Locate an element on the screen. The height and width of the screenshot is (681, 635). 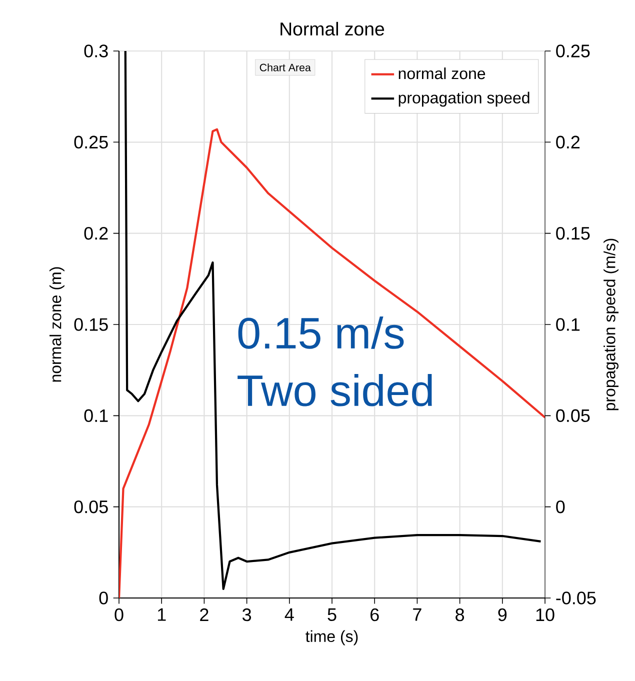
y2-tick-label: 0.15 is located at coordinates (573, 233).